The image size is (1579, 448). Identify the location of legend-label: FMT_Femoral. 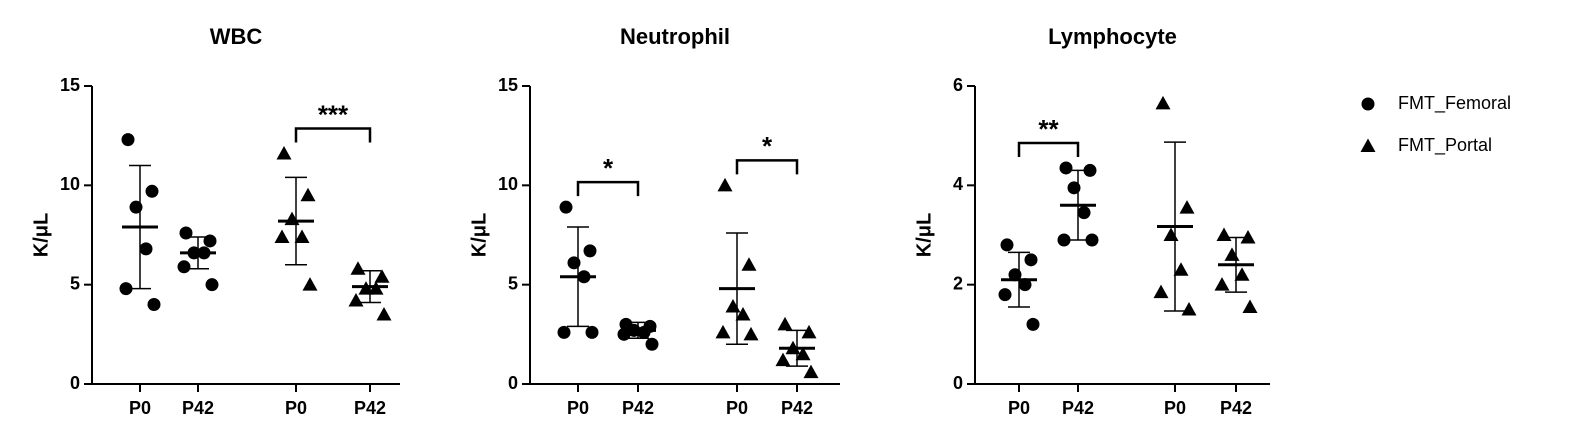
(1454, 103).